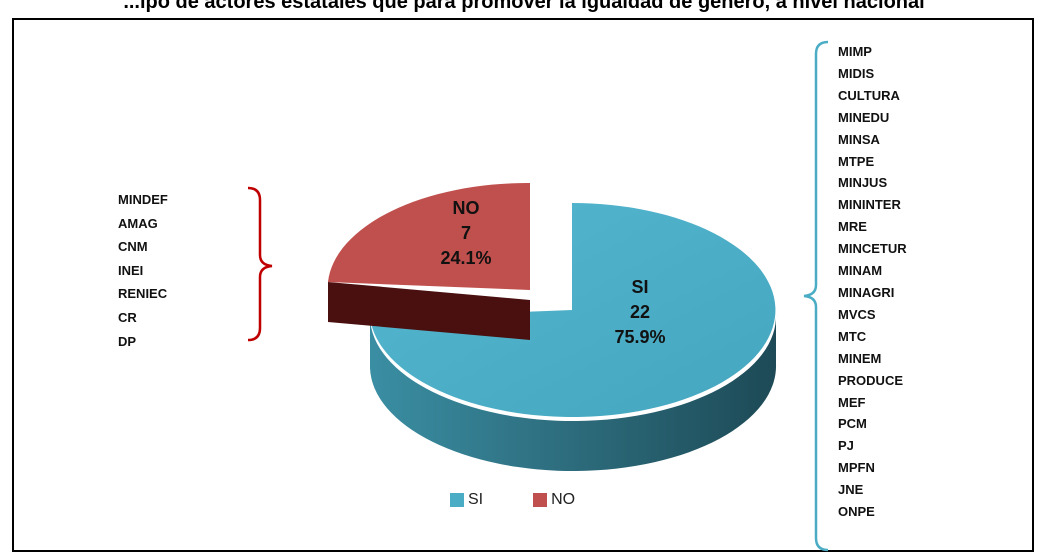  What do you see at coordinates (476, 499) in the screenshot?
I see `legend-label-si: SI` at bounding box center [476, 499].